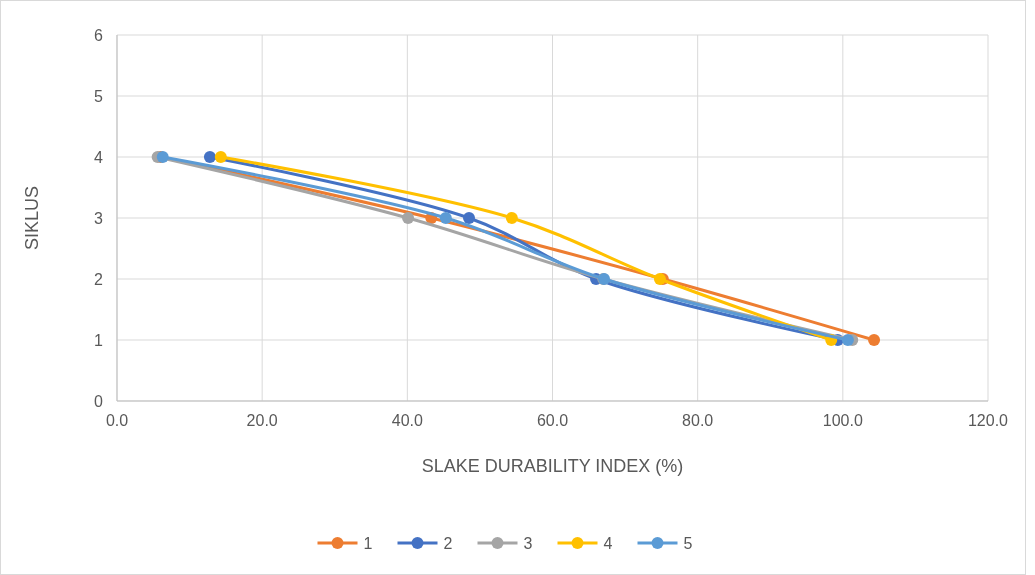 This screenshot has height=575, width=1035. Describe the element at coordinates (688, 543) in the screenshot. I see `legend-label: 5` at that location.